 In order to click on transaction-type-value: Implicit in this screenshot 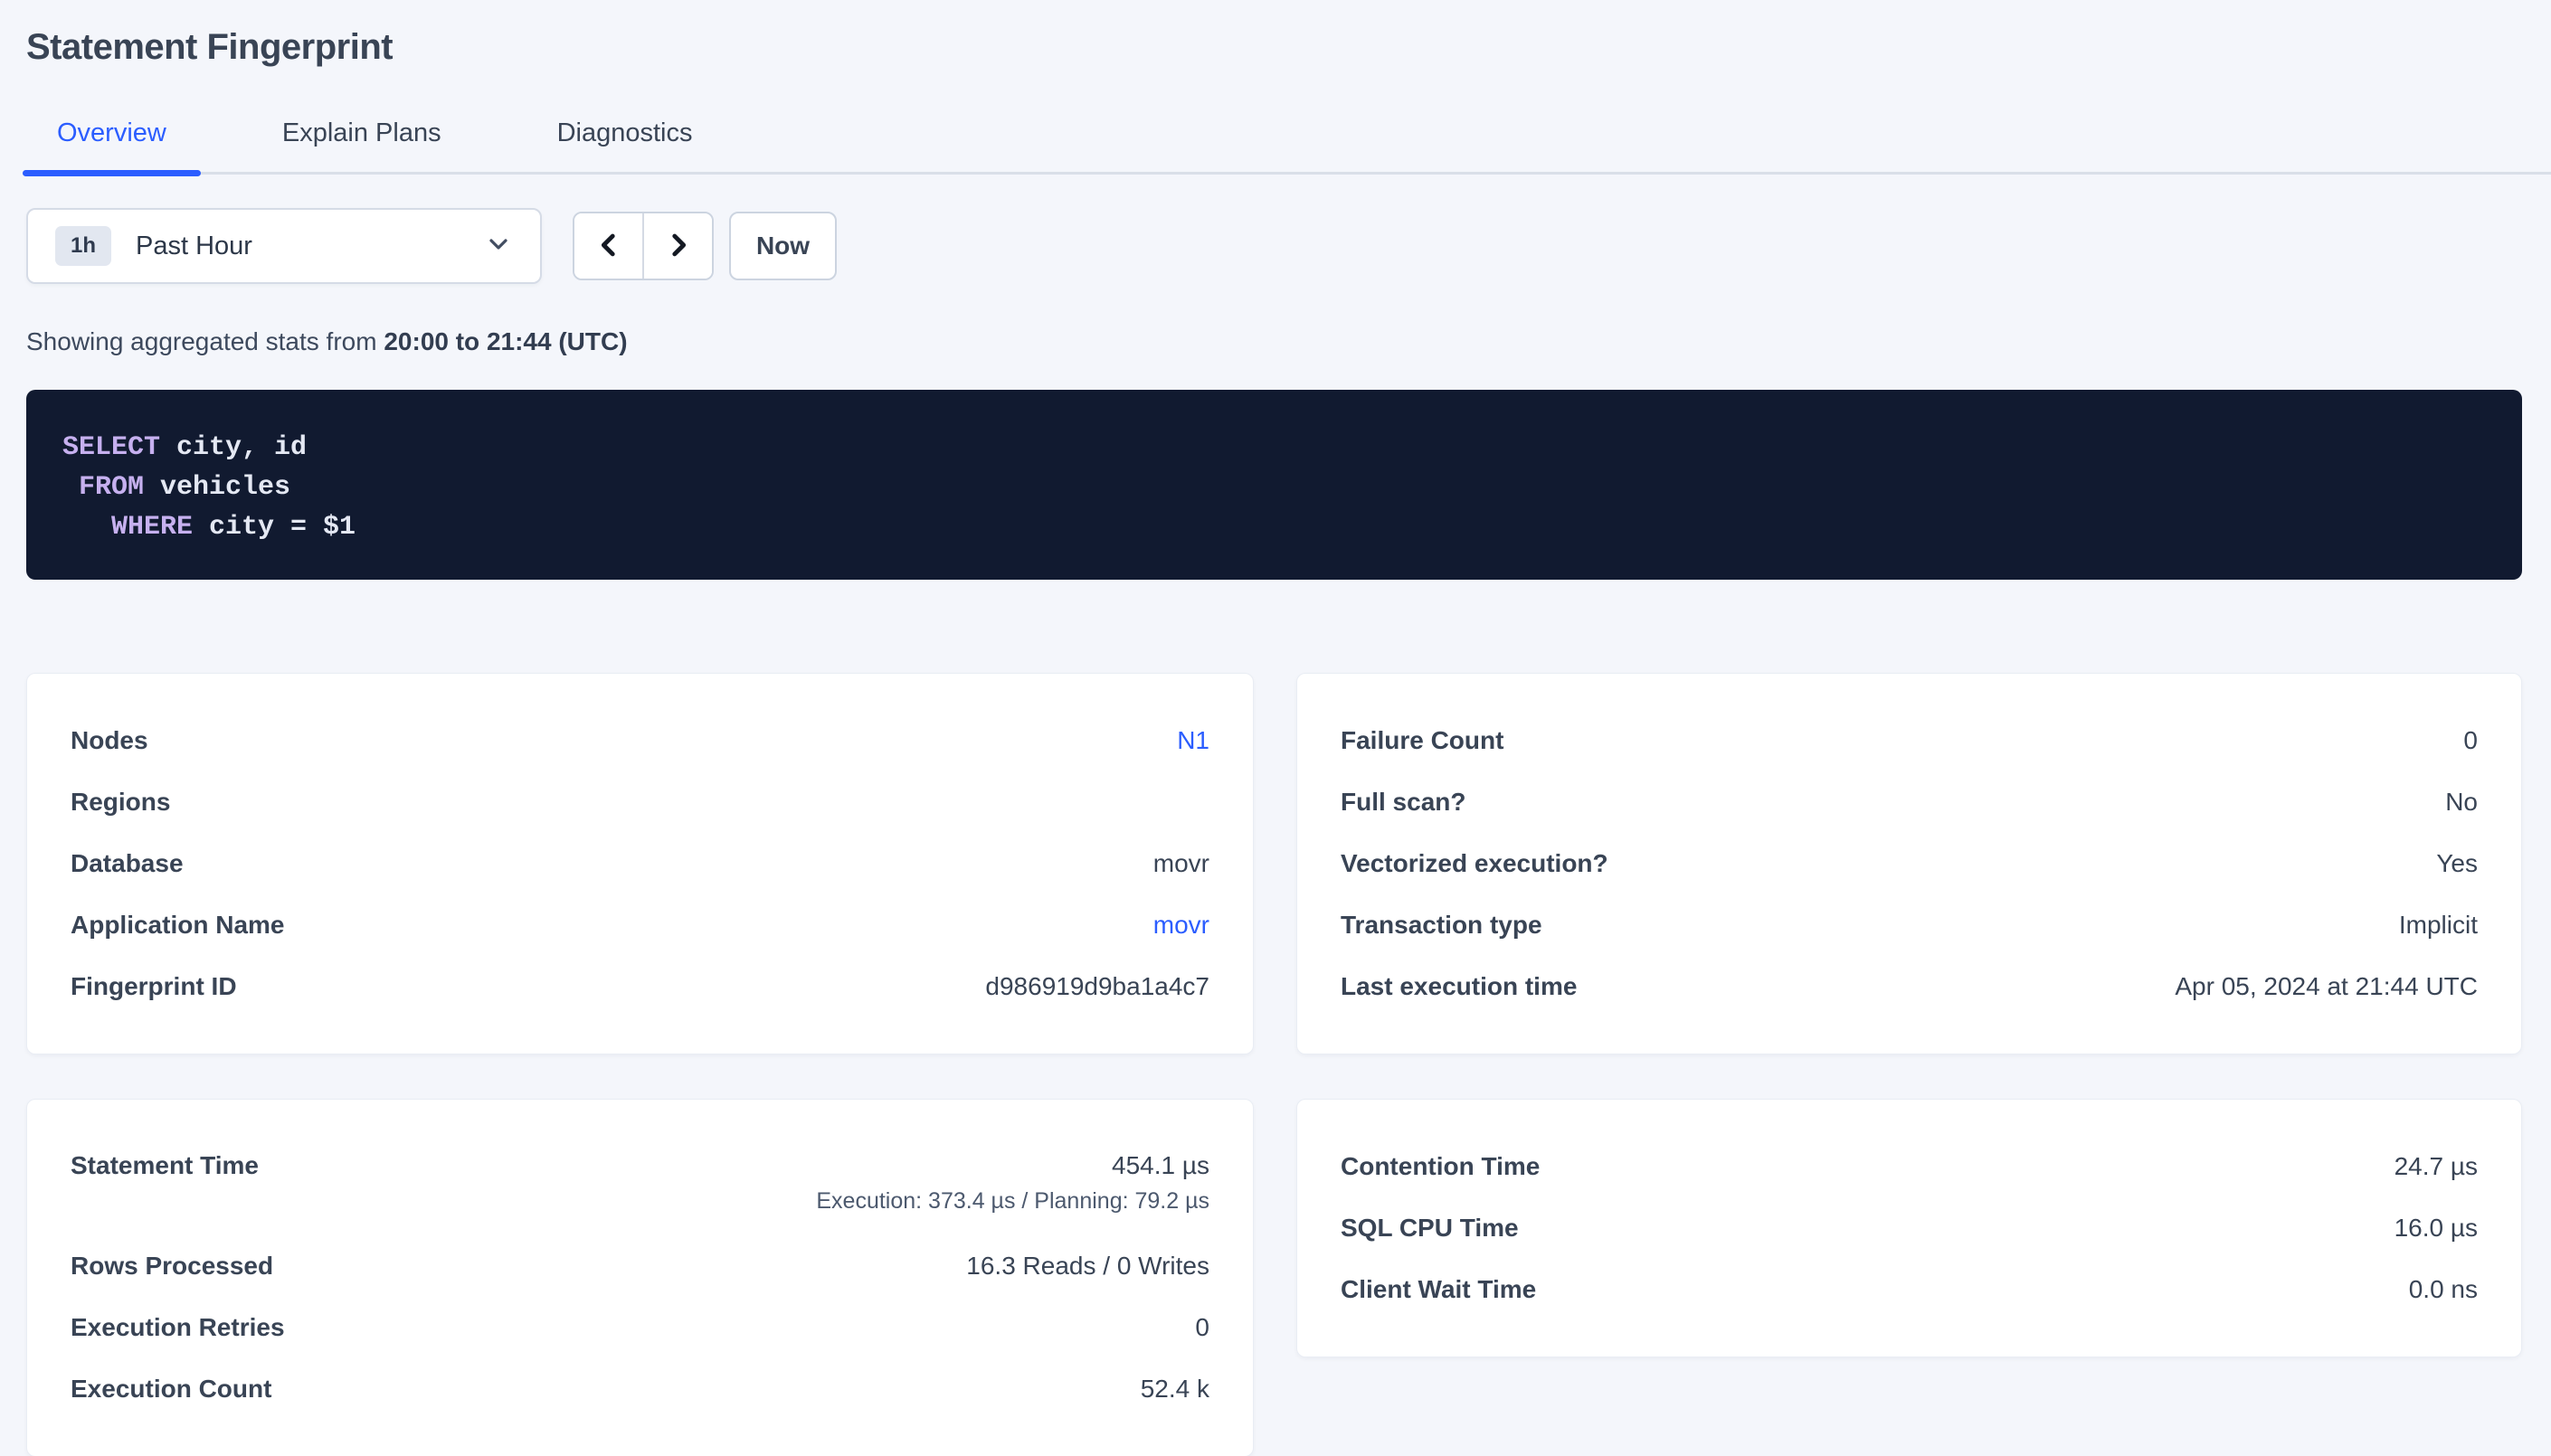, I will do `click(2438, 925)`.